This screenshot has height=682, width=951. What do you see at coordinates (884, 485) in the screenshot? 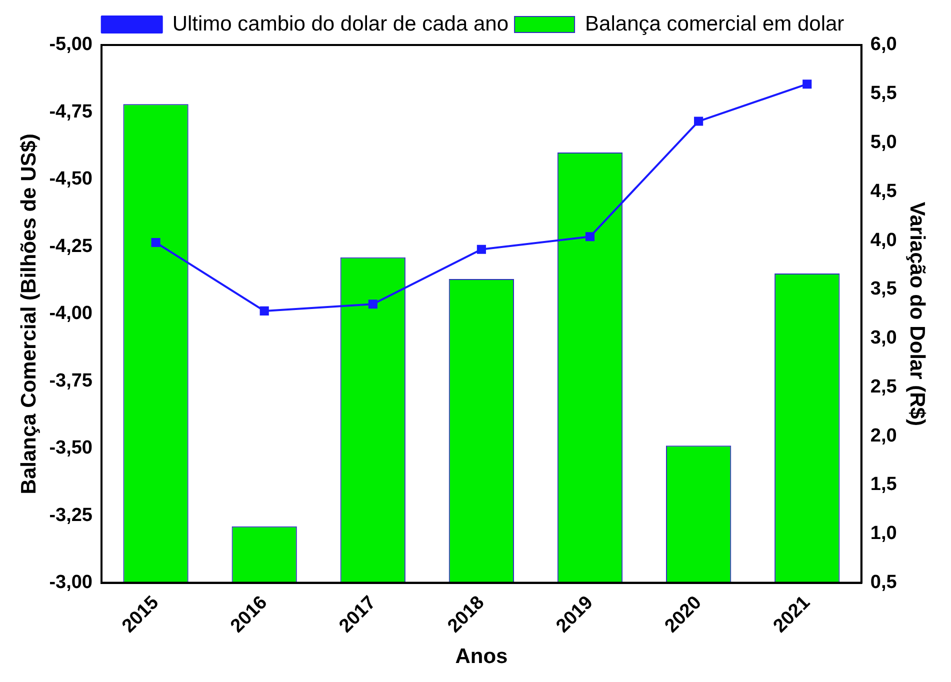
I see `y2-tick-label: 1,5` at bounding box center [884, 485].